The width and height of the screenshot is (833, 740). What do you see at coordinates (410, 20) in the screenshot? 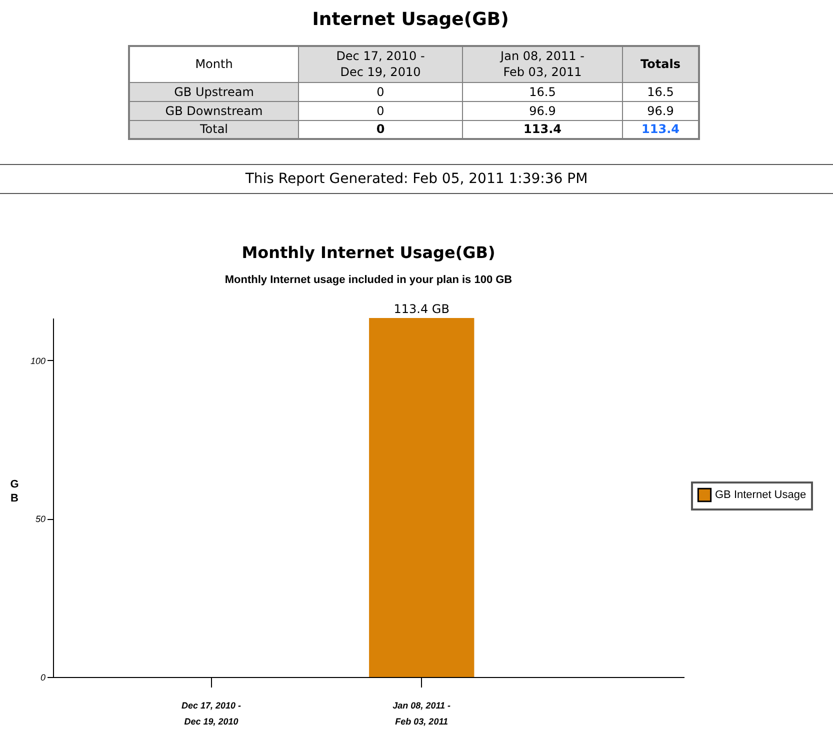
I see `chart-title: Internet Usage(GB)` at bounding box center [410, 20].